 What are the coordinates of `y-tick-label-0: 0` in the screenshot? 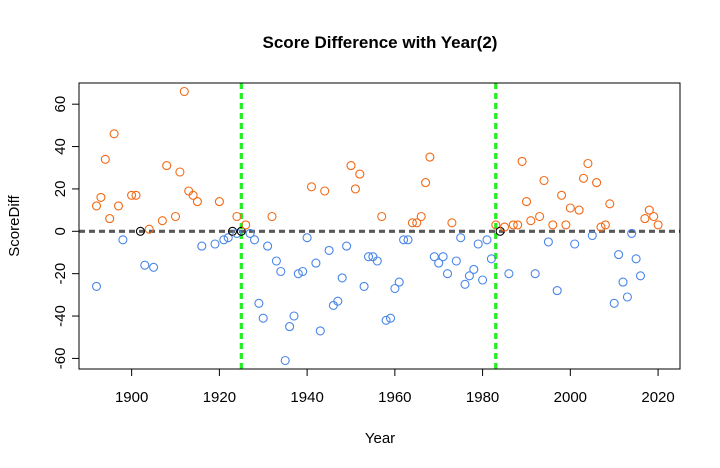 It's located at (60, 231).